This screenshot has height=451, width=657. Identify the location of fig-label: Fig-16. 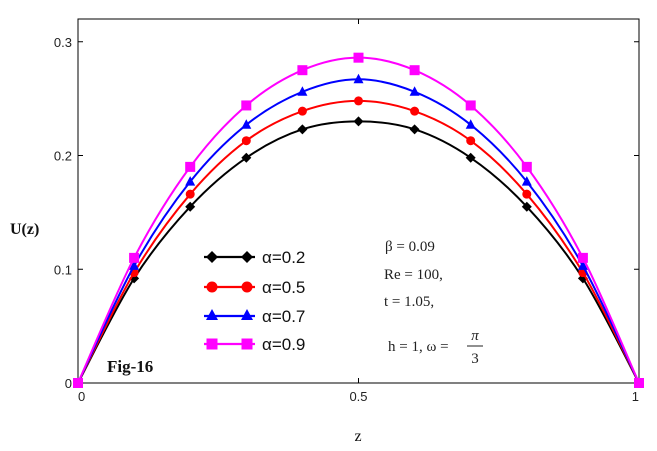
(130, 366).